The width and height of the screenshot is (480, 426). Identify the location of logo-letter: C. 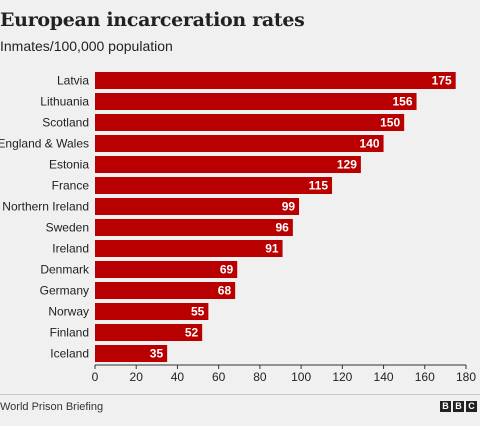
(471, 406).